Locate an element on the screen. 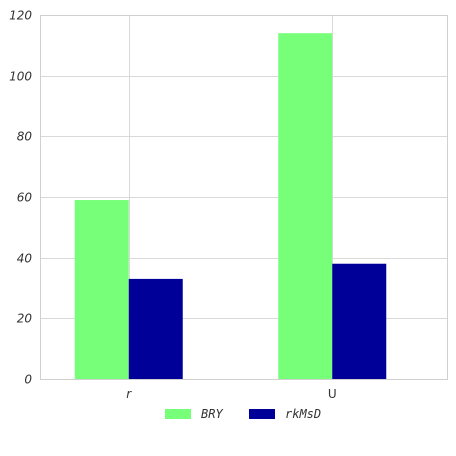 The height and width of the screenshot is (456, 456). bar-rkMsD-r is located at coordinates (155, 328).